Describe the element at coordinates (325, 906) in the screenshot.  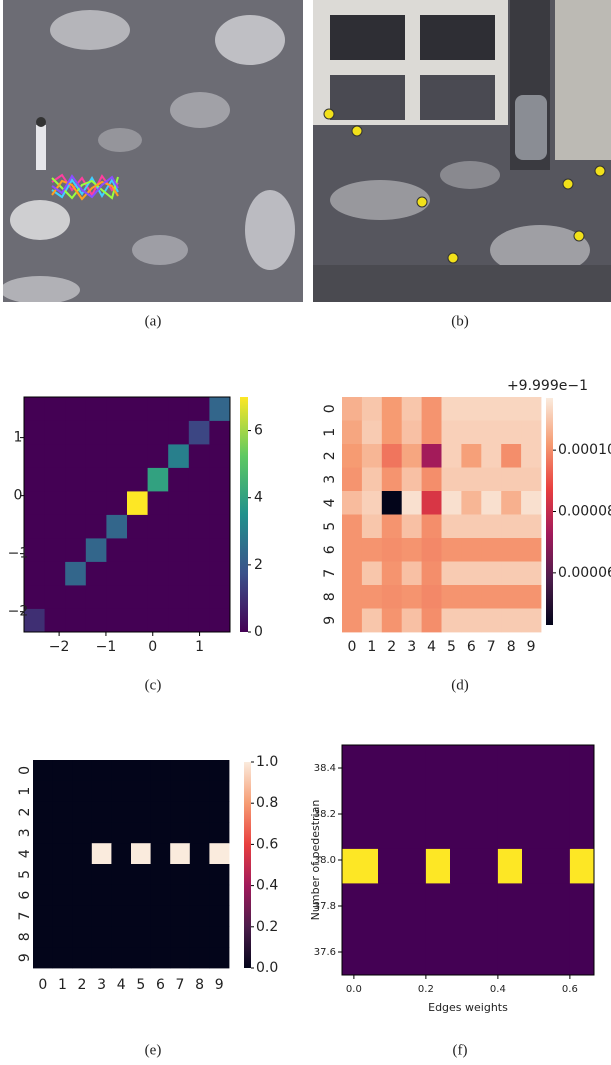
I see `y-tick-label: 37.8` at that location.